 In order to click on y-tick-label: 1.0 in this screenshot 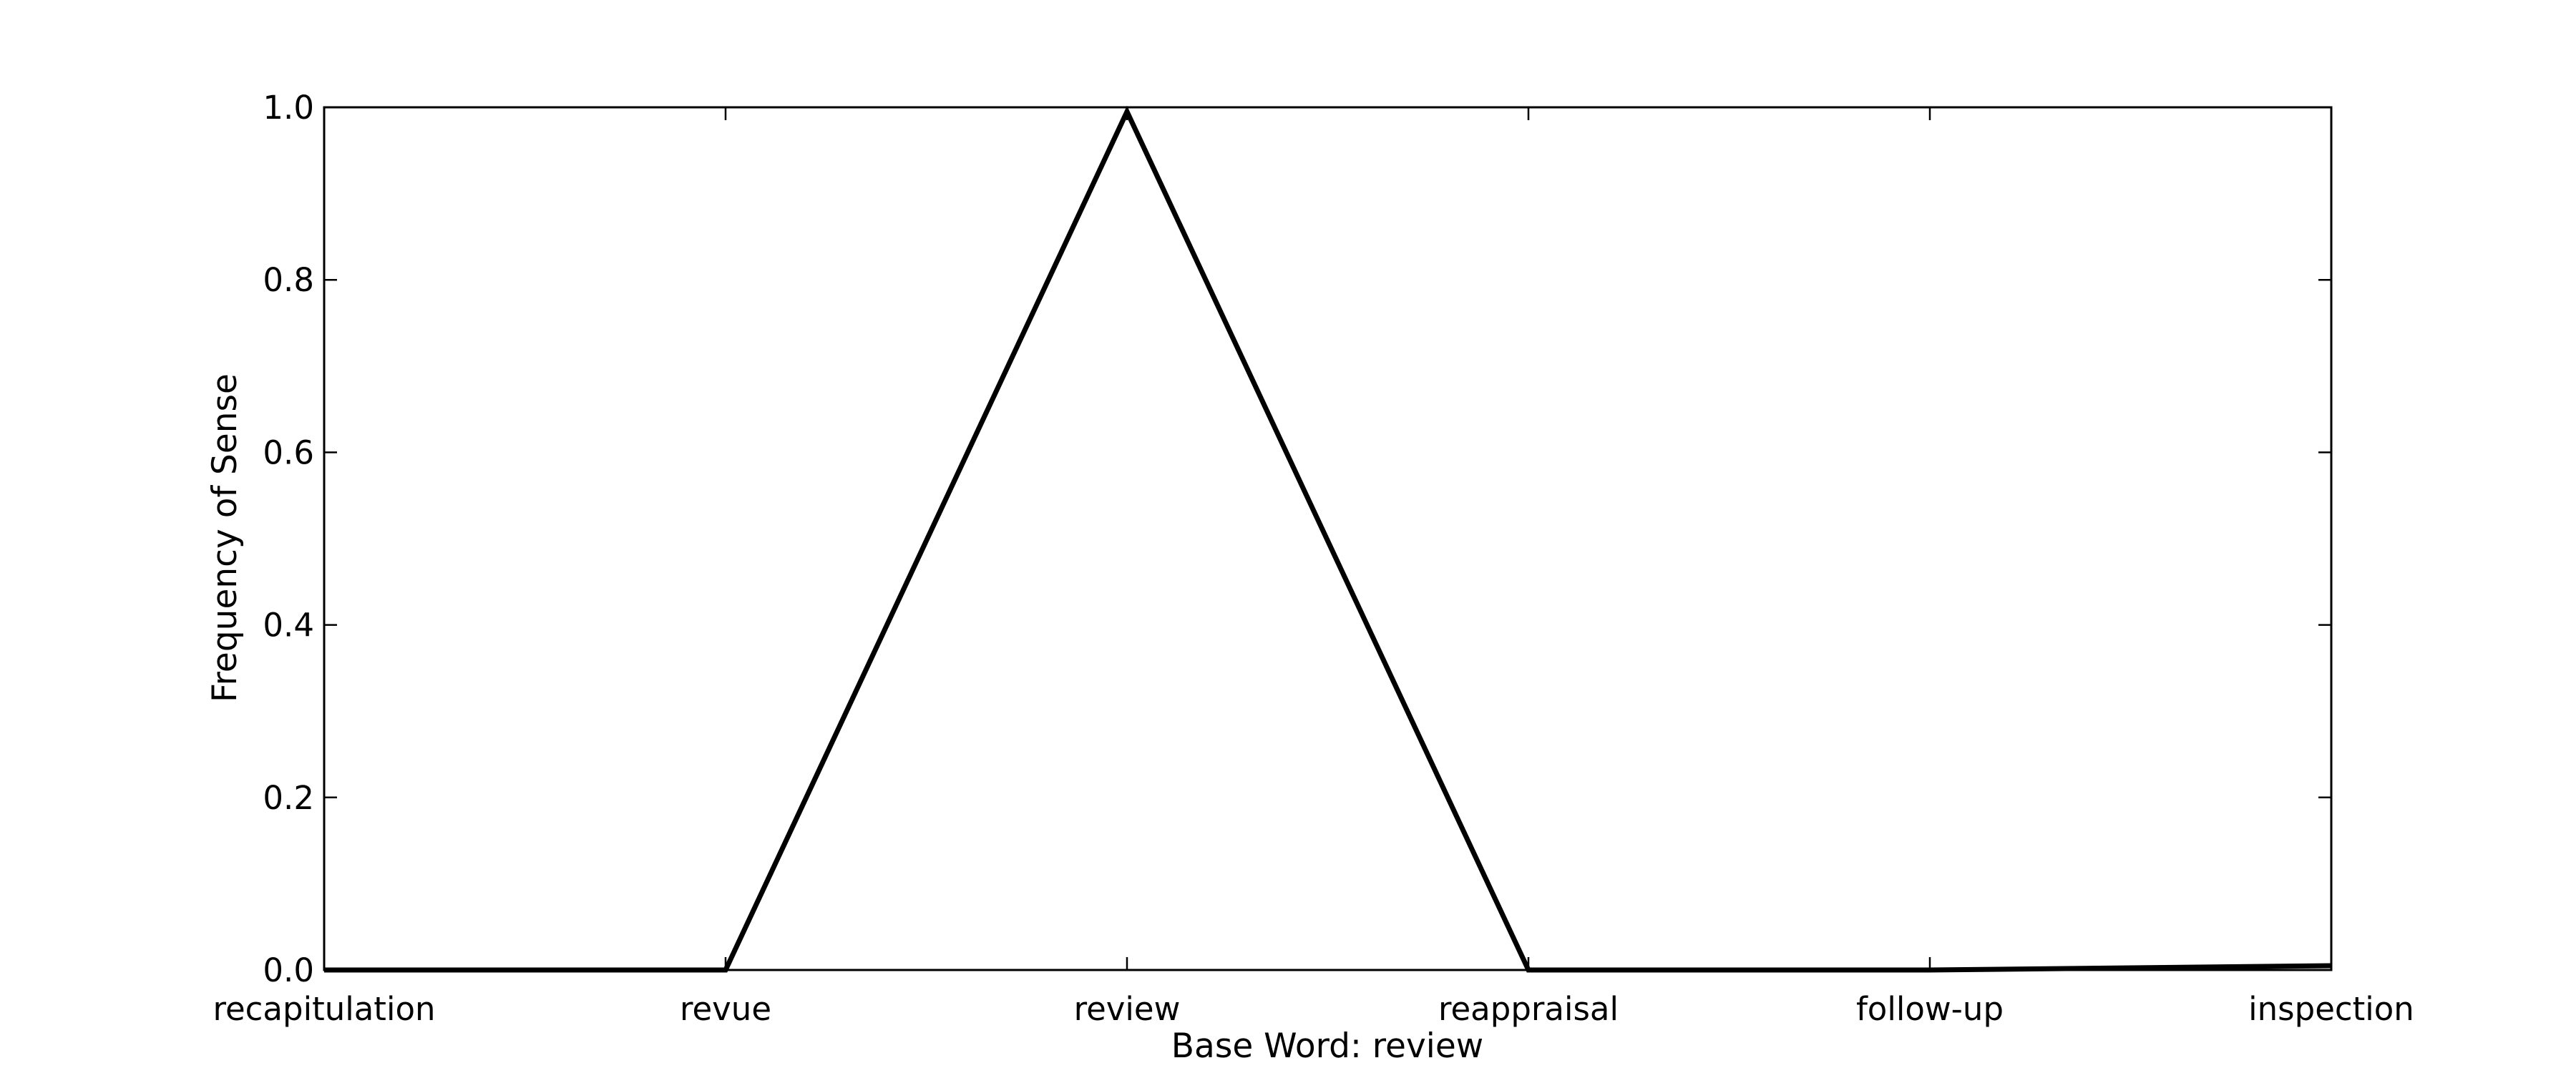, I will do `click(288, 108)`.